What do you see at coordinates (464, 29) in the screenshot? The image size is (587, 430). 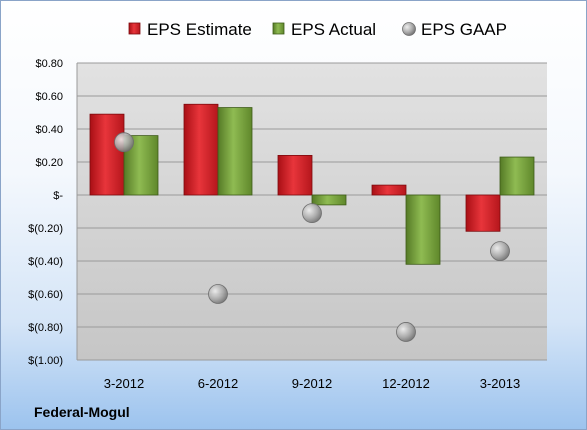 I see `legend-label-eps-gaap: EPS GAAP` at bounding box center [464, 29].